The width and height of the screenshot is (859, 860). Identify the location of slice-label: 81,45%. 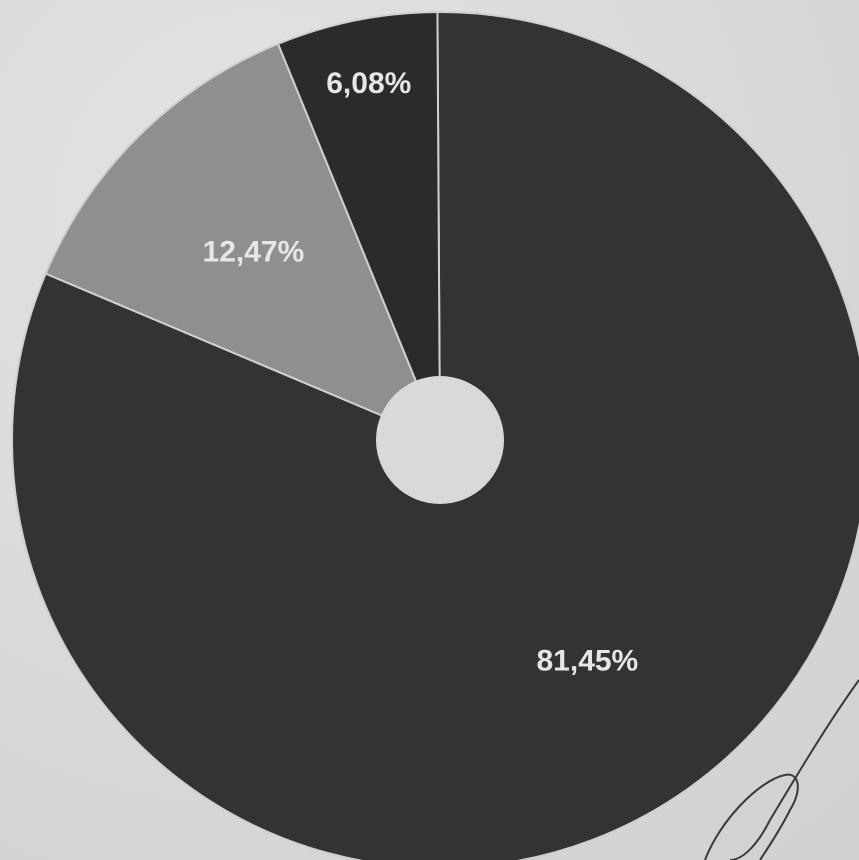
(587, 661).